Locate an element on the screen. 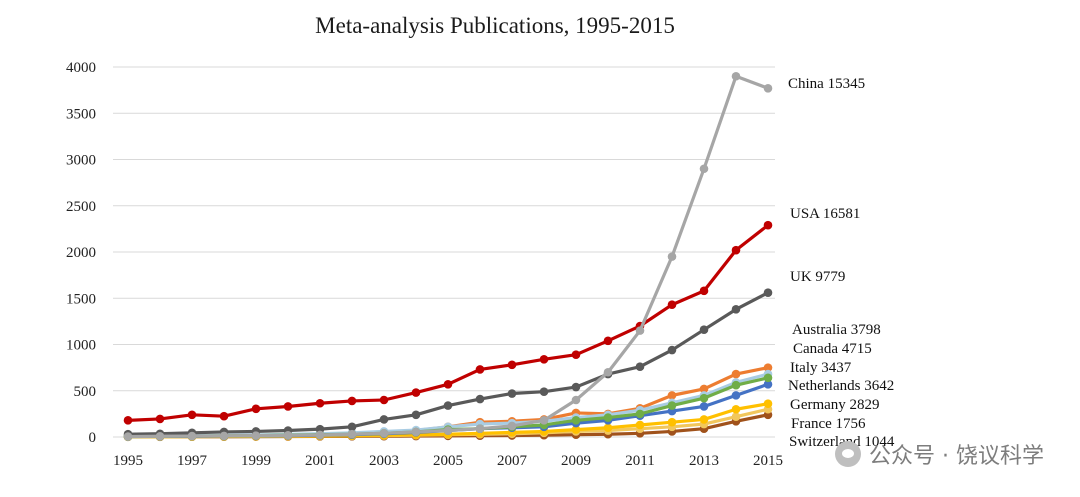 The height and width of the screenshot is (497, 1080). x-tick-label: 1997 is located at coordinates (192, 461).